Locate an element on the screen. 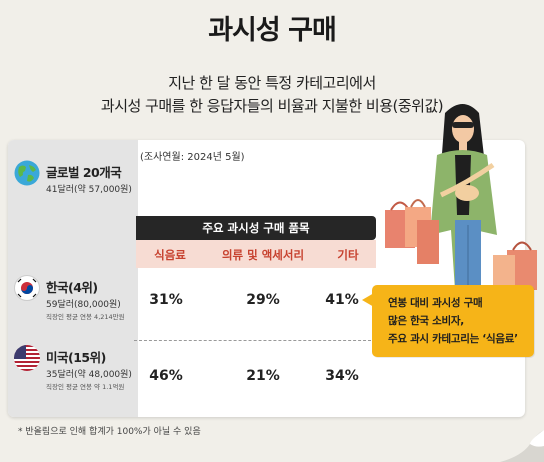 The image size is (544, 462). korea-food-value: 31% is located at coordinates (166, 300).